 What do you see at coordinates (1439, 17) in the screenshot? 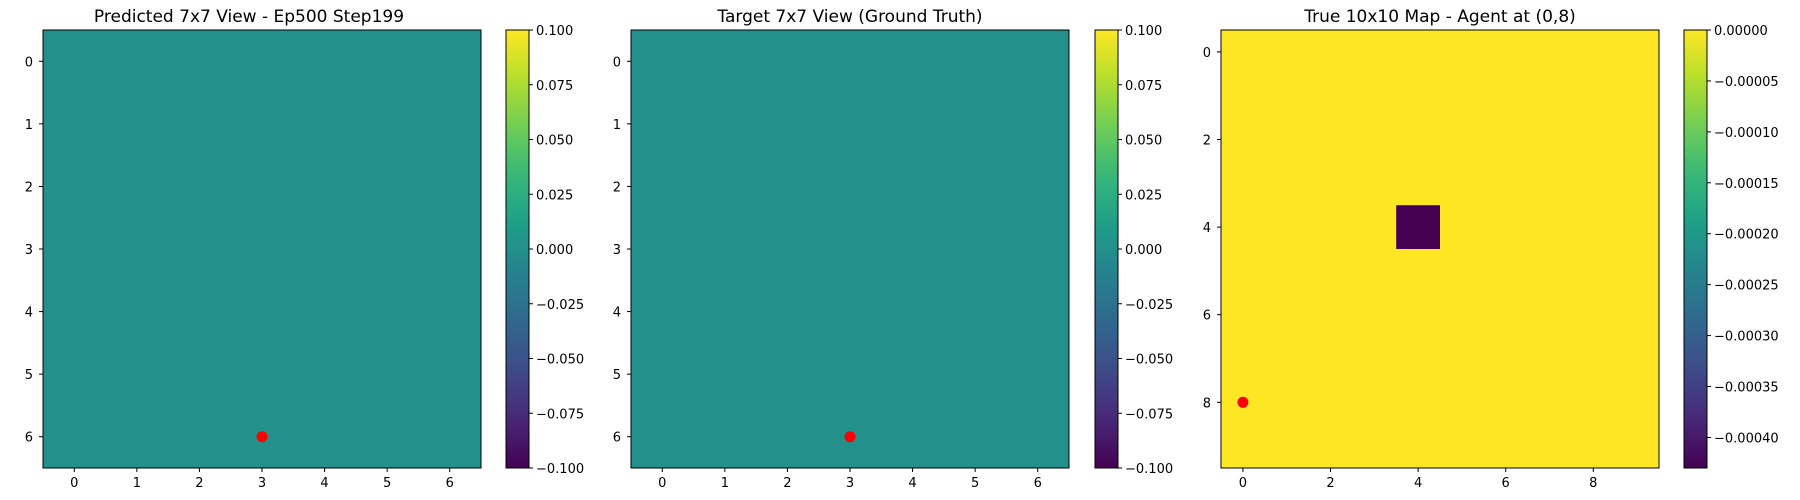
I see `panel-title: True 10x10 Map - Agent at (0,8)` at bounding box center [1439, 17].